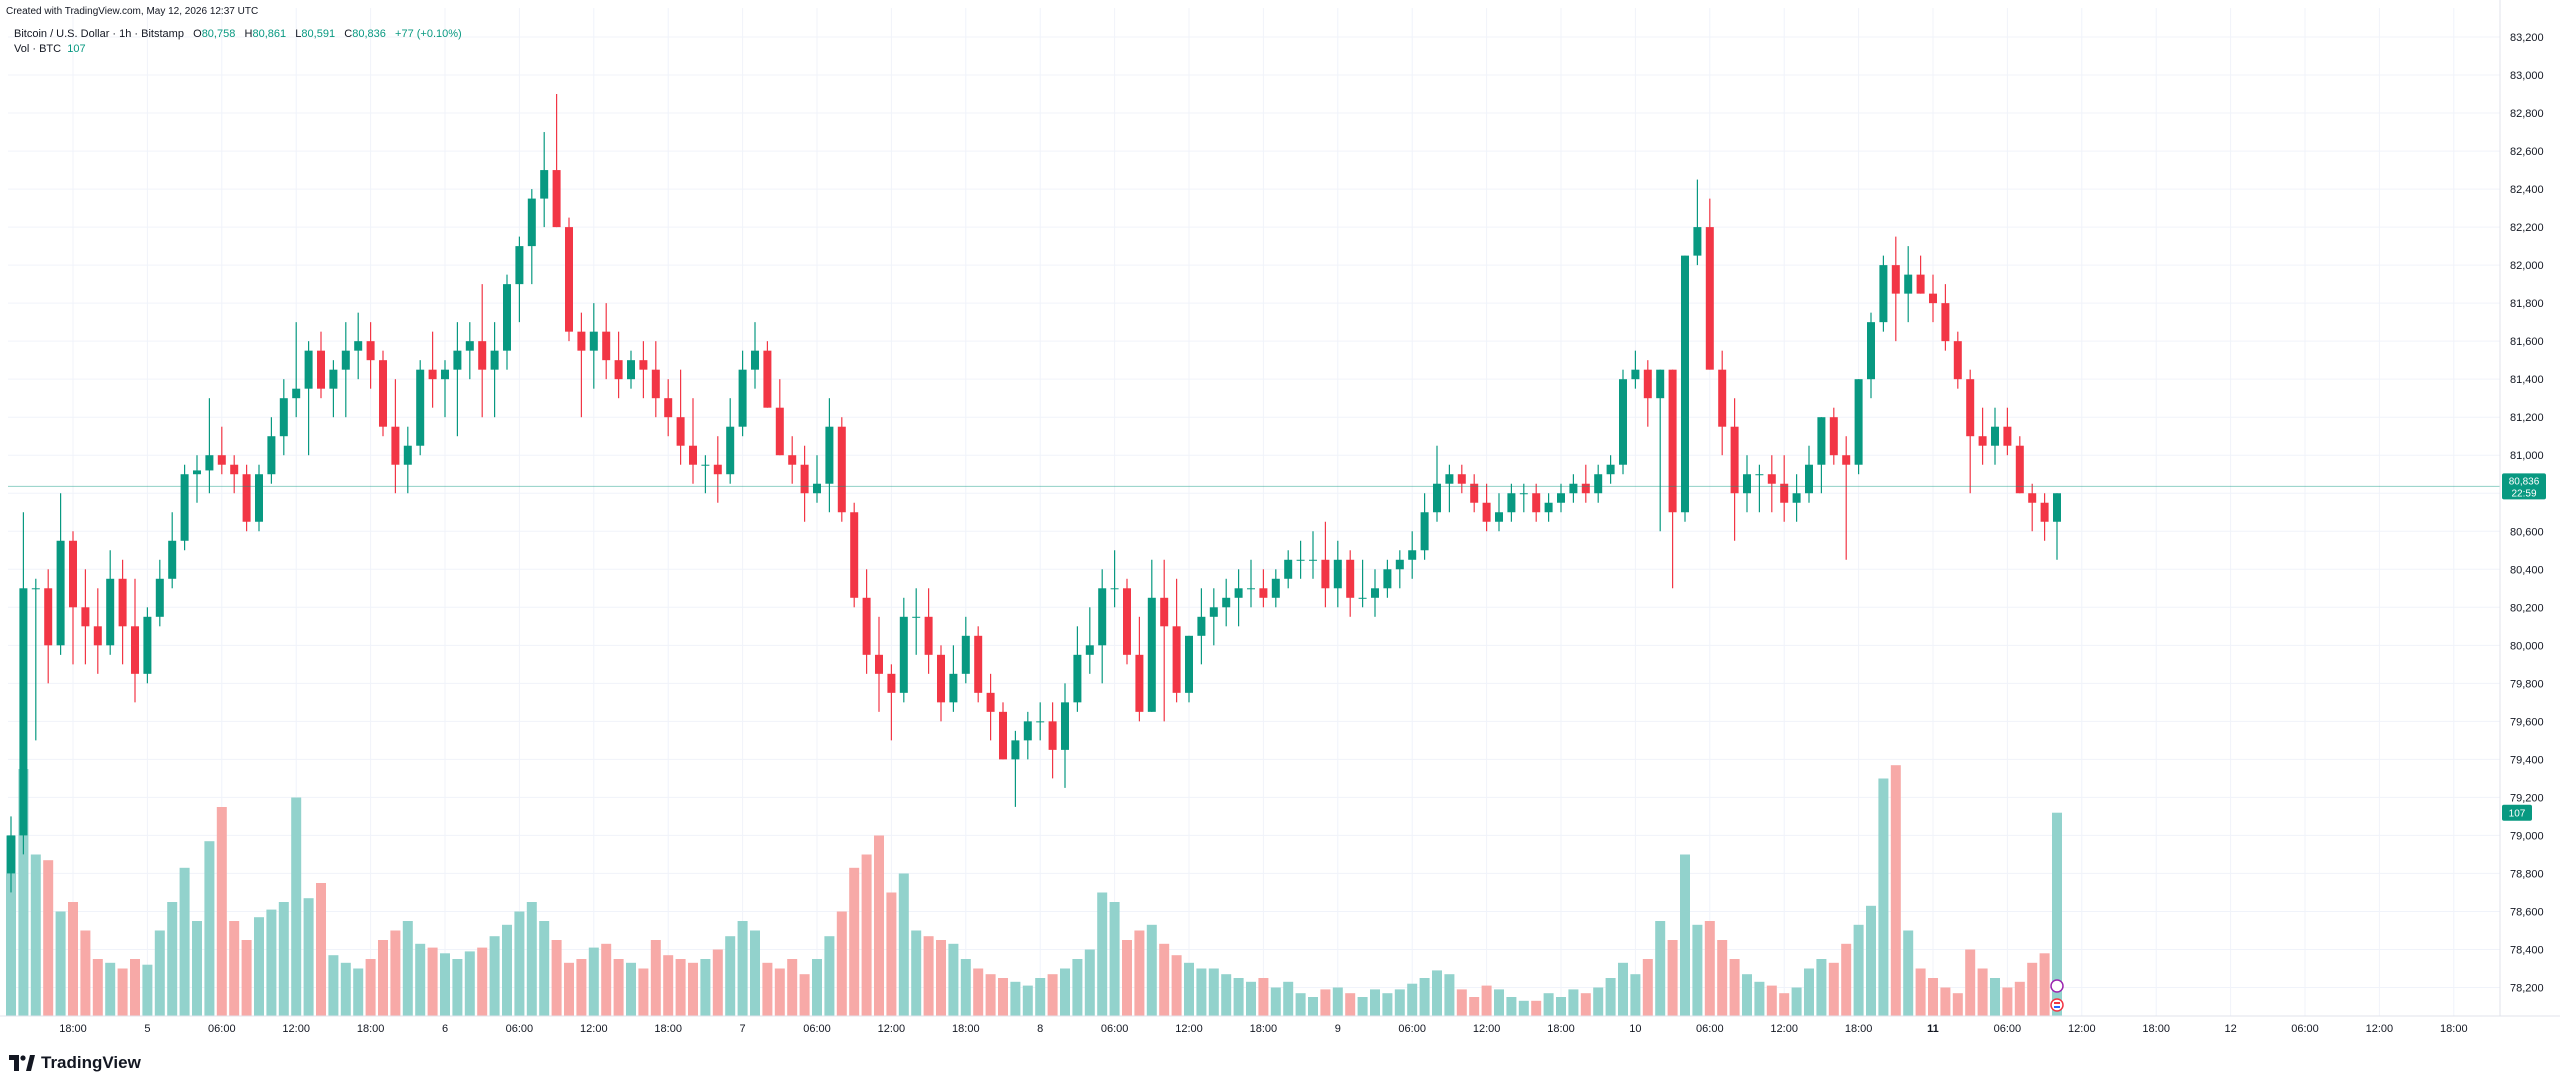  What do you see at coordinates (2527, 608) in the screenshot?
I see `y-tick-label: 80,200` at bounding box center [2527, 608].